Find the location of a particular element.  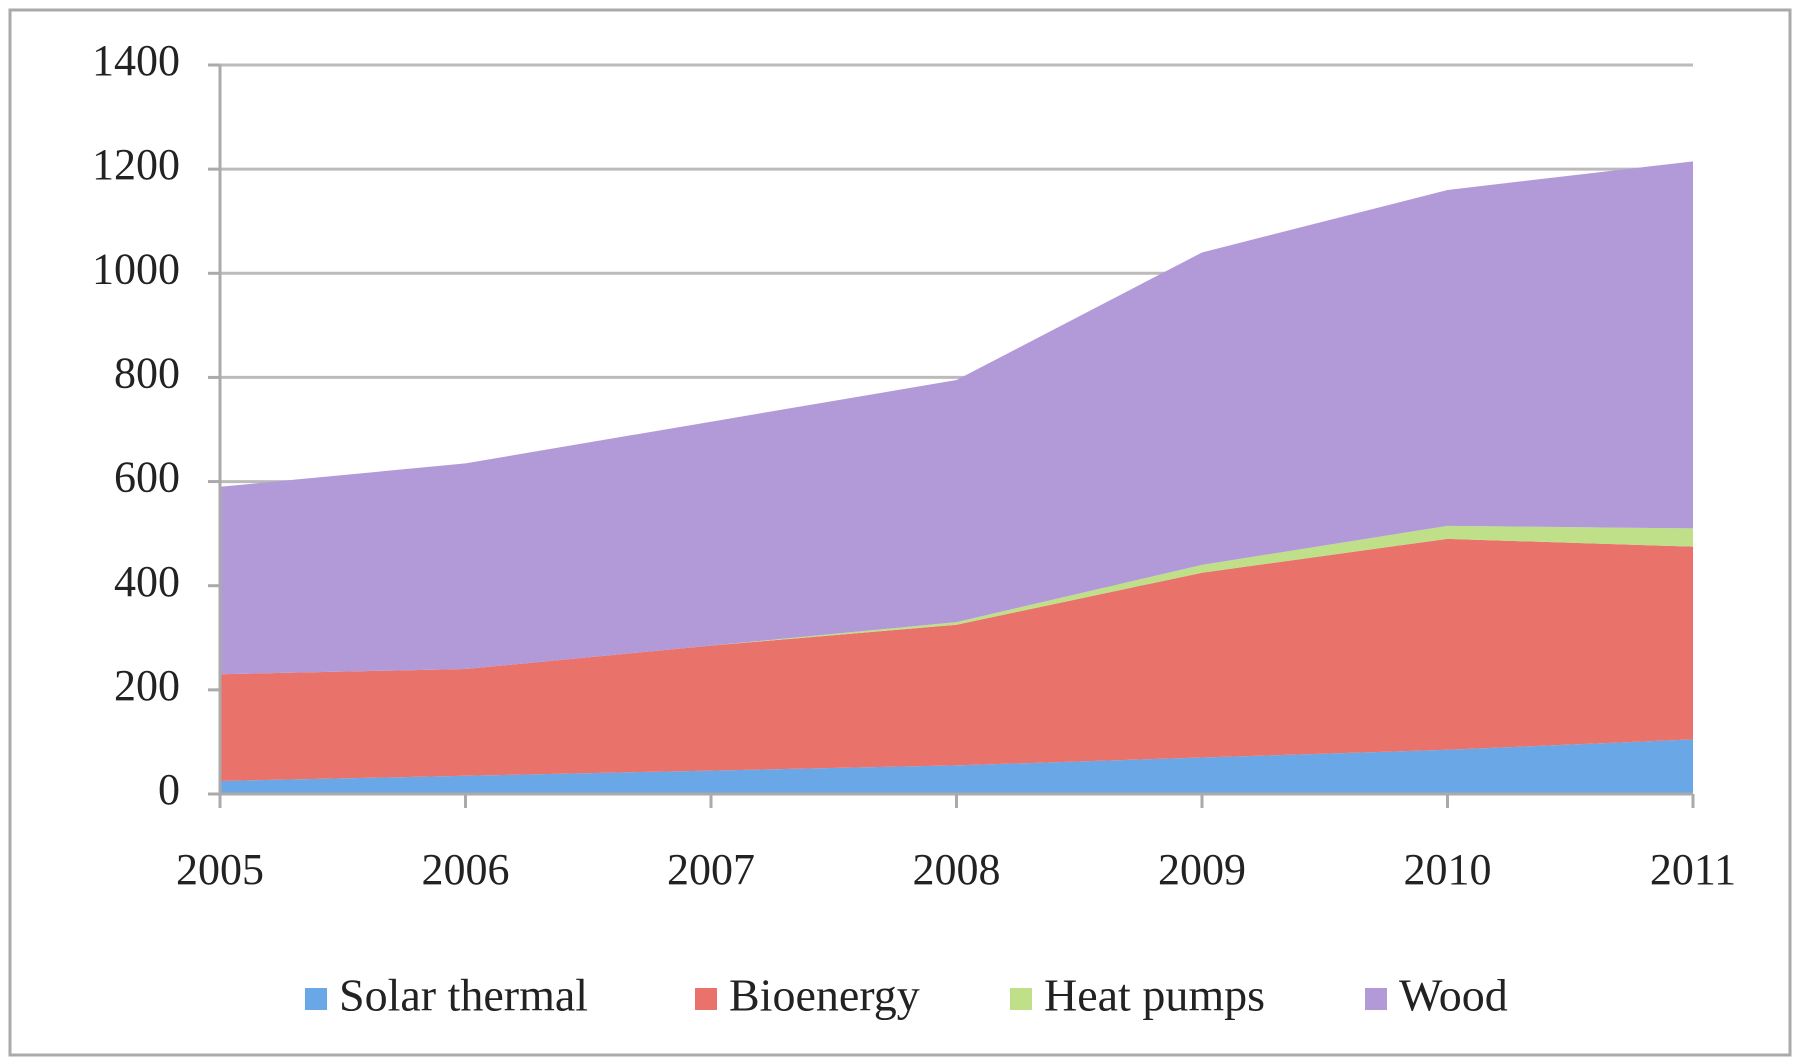

x-tick-label: 2005 is located at coordinates (220, 869).